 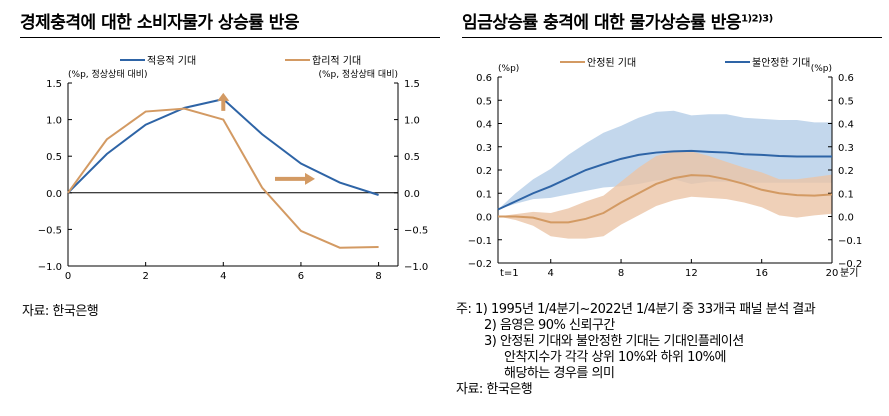 I want to click on x-tick-label: 20, so click(x=832, y=273).